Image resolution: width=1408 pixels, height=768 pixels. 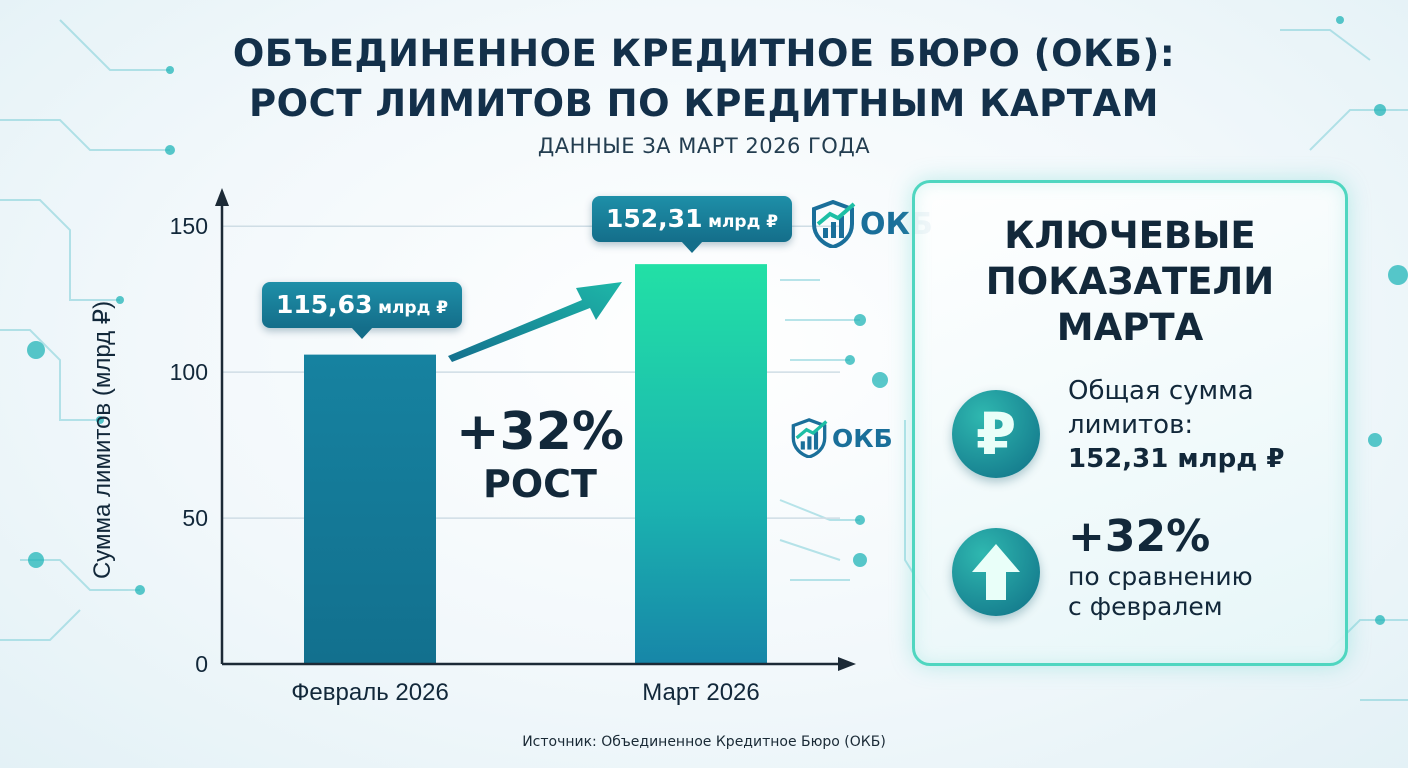 What do you see at coordinates (996, 434) in the screenshot?
I see `ruble-icon: ₽` at bounding box center [996, 434].